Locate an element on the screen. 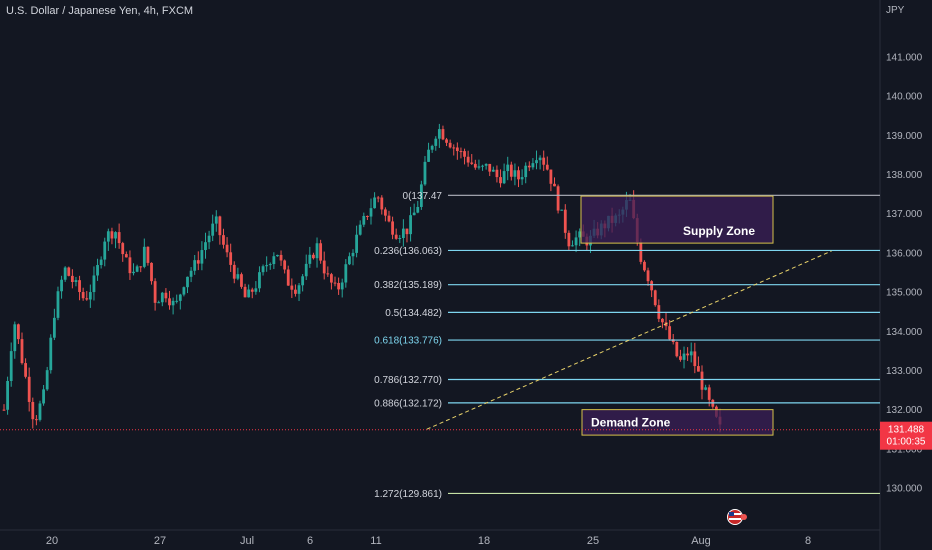 This screenshot has width=932, height=550. event-dot is located at coordinates (744, 517).